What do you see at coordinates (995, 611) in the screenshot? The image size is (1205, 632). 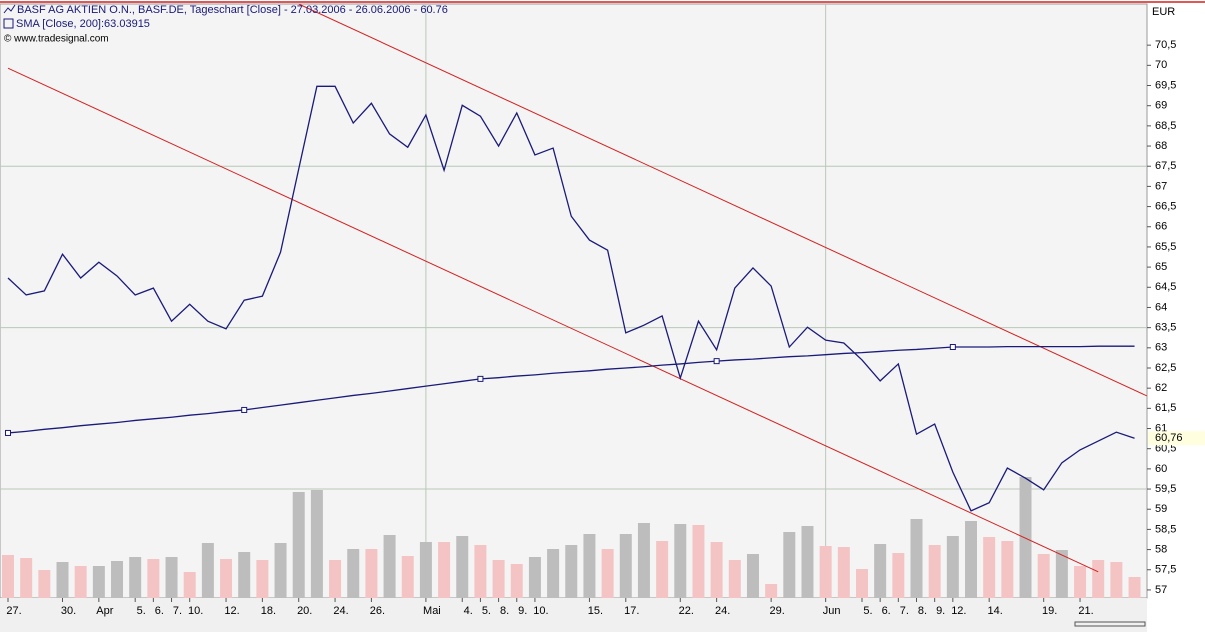 I see `x-tick-label: 14.` at bounding box center [995, 611].